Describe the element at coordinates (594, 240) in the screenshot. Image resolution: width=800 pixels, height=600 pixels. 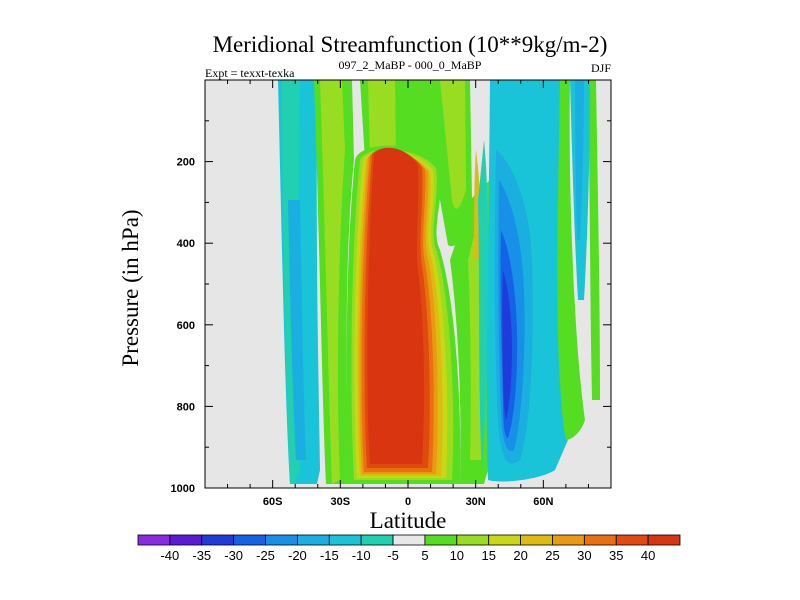
I see `contour-northern-positive-right` at that location.